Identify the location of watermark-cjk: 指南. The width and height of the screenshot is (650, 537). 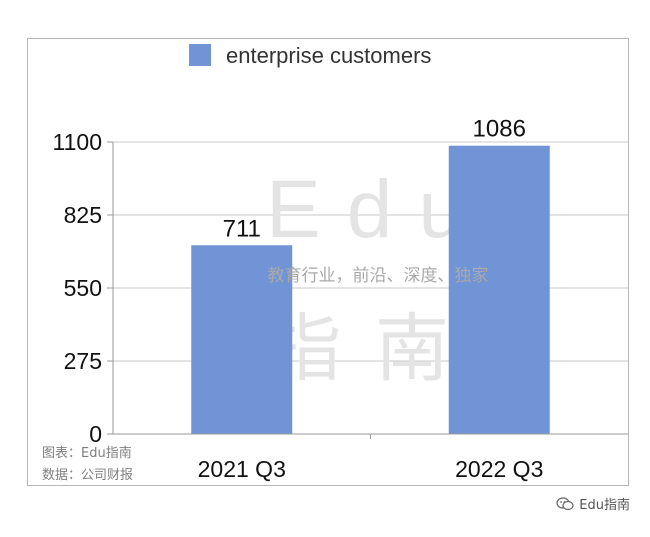
(375, 348).